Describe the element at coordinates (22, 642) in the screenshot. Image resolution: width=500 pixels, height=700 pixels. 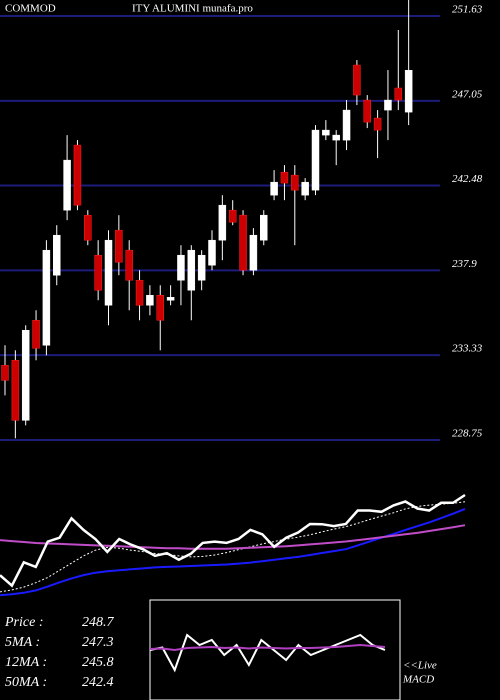
I see `legend-label: 5MA :` at that location.